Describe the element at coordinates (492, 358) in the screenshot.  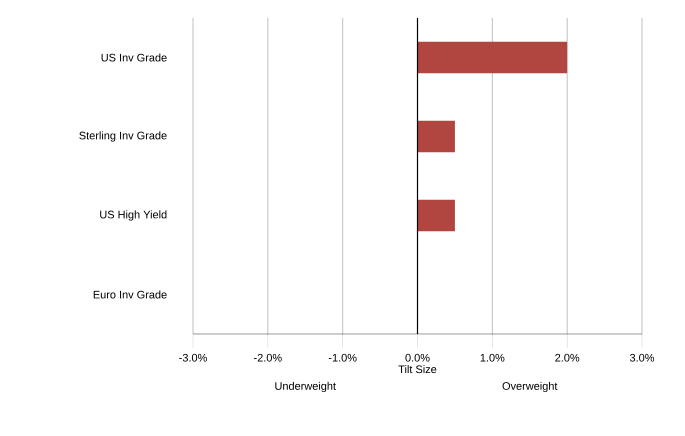
I see `x-tick-label: 1.0%` at that location.